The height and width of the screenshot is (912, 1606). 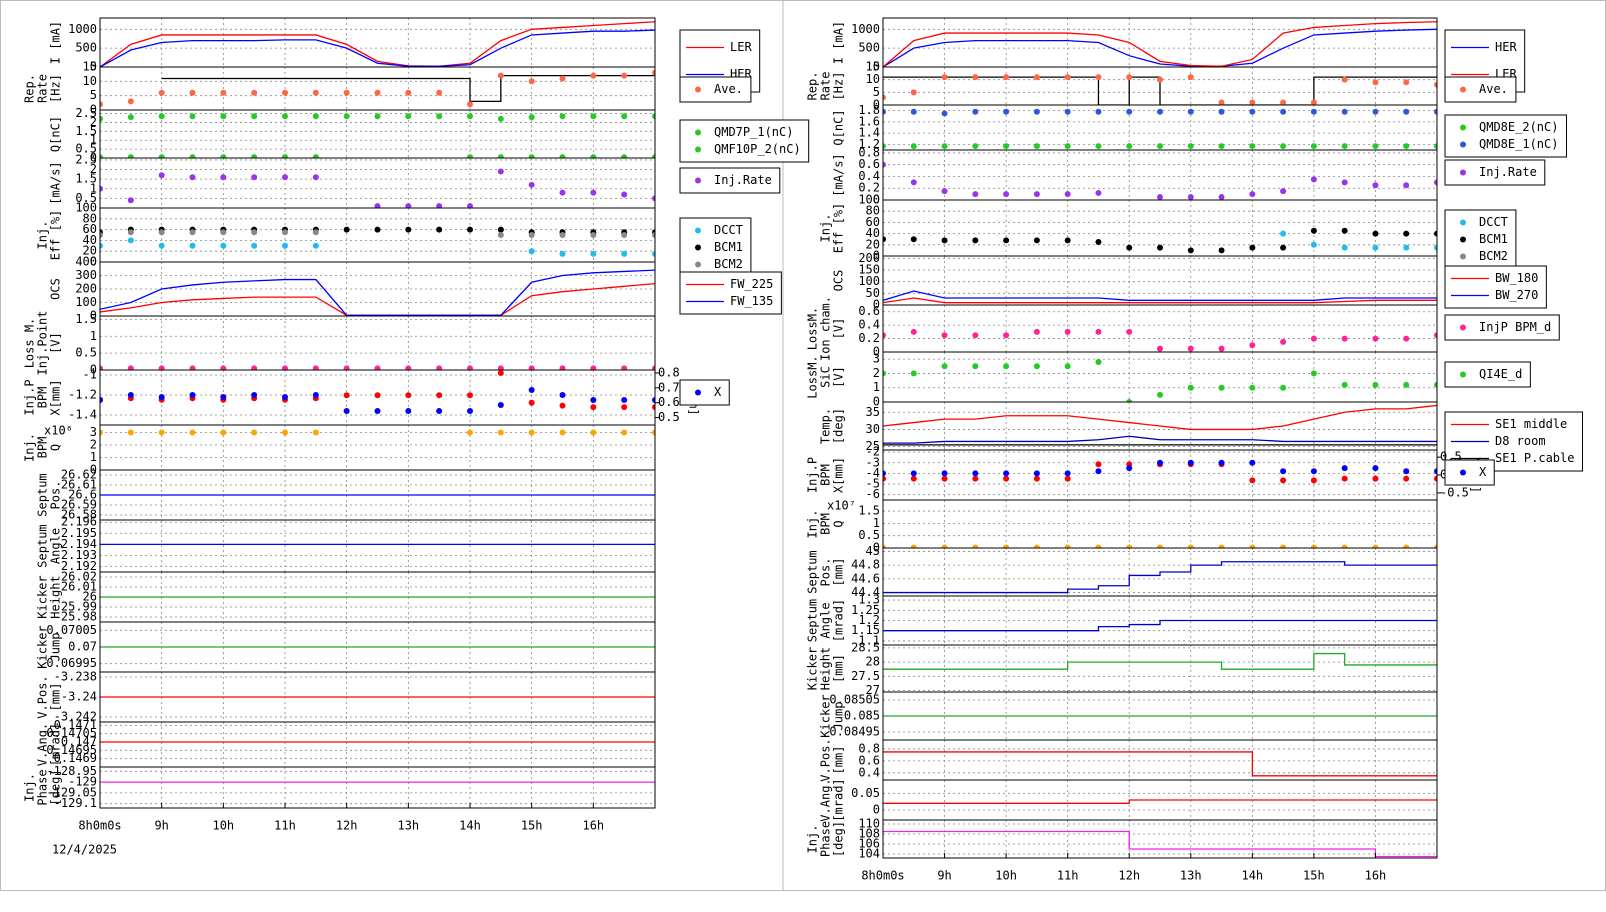 What do you see at coordinates (56, 647) in the screenshot?
I see `y-axis-label: Jump` at bounding box center [56, 647].